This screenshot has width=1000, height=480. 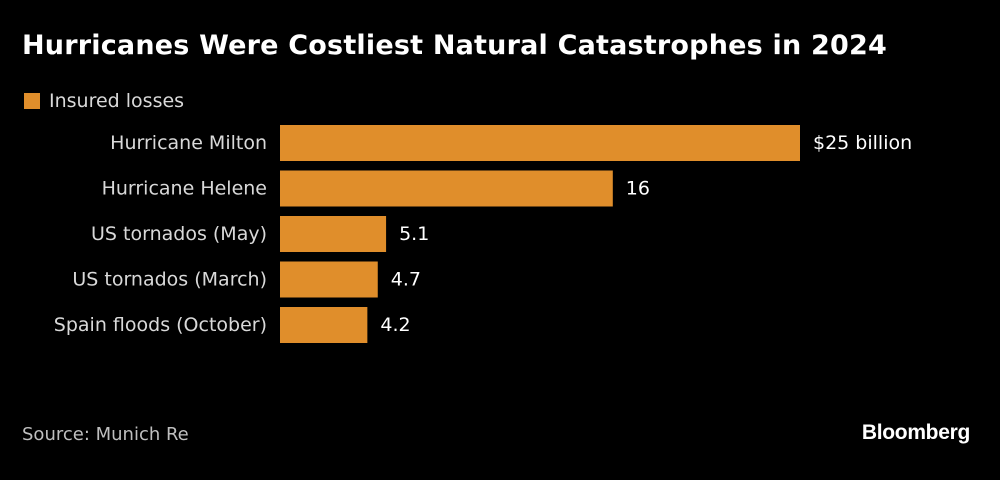 I want to click on legend-swatch, so click(x=32, y=101).